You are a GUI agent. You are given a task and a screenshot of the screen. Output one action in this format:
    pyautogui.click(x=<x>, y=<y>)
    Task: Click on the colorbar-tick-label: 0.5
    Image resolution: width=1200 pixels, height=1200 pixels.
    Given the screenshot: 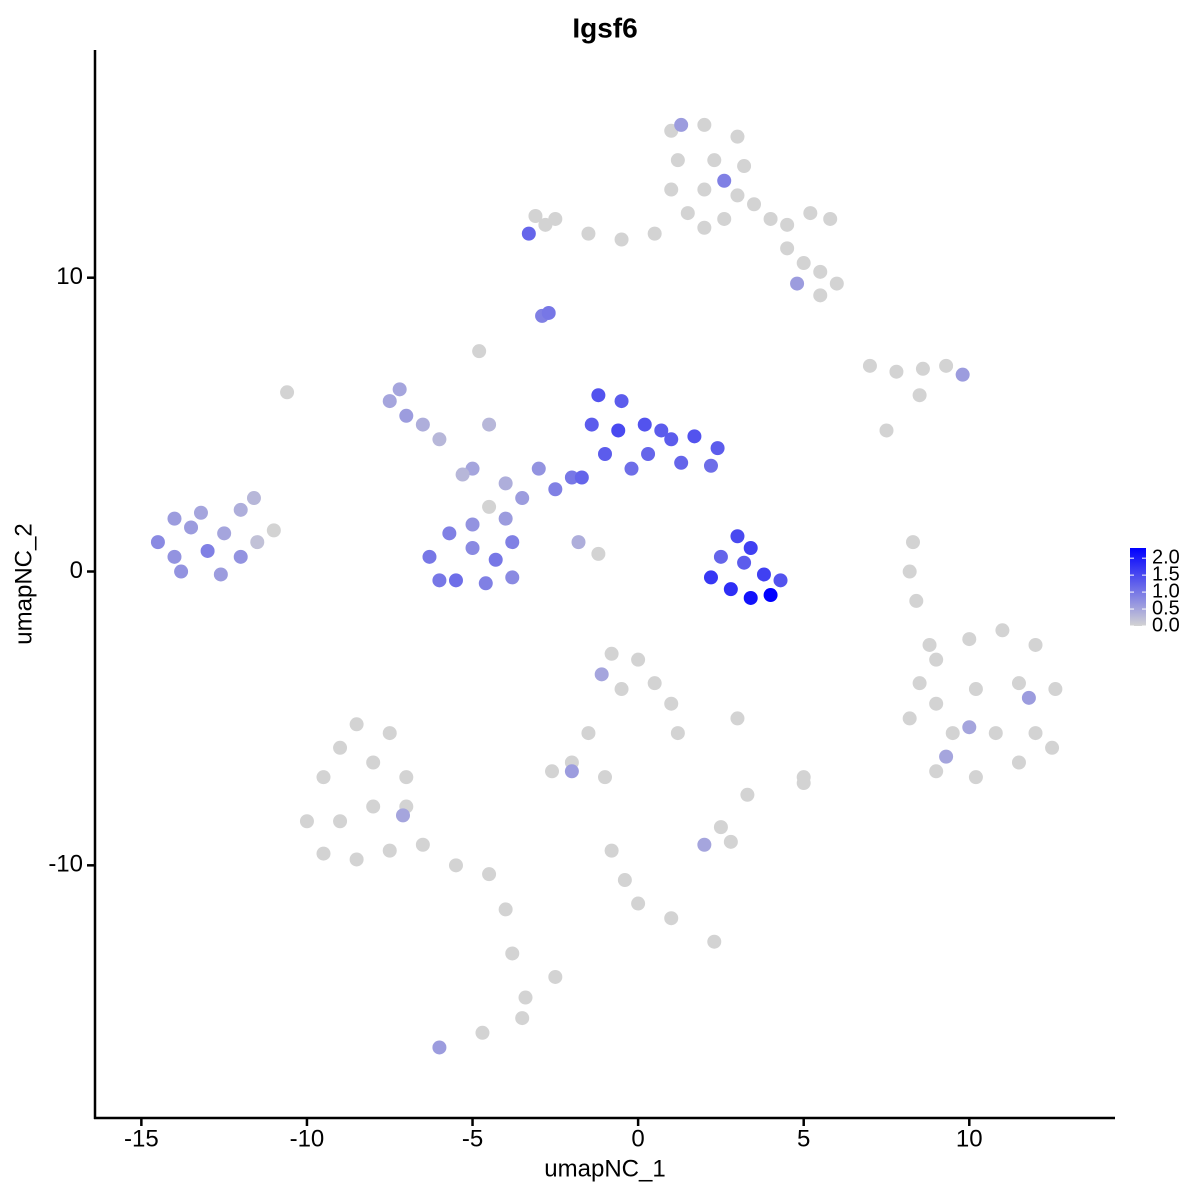 What is the action you would take?
    pyautogui.click(x=1166, y=608)
    